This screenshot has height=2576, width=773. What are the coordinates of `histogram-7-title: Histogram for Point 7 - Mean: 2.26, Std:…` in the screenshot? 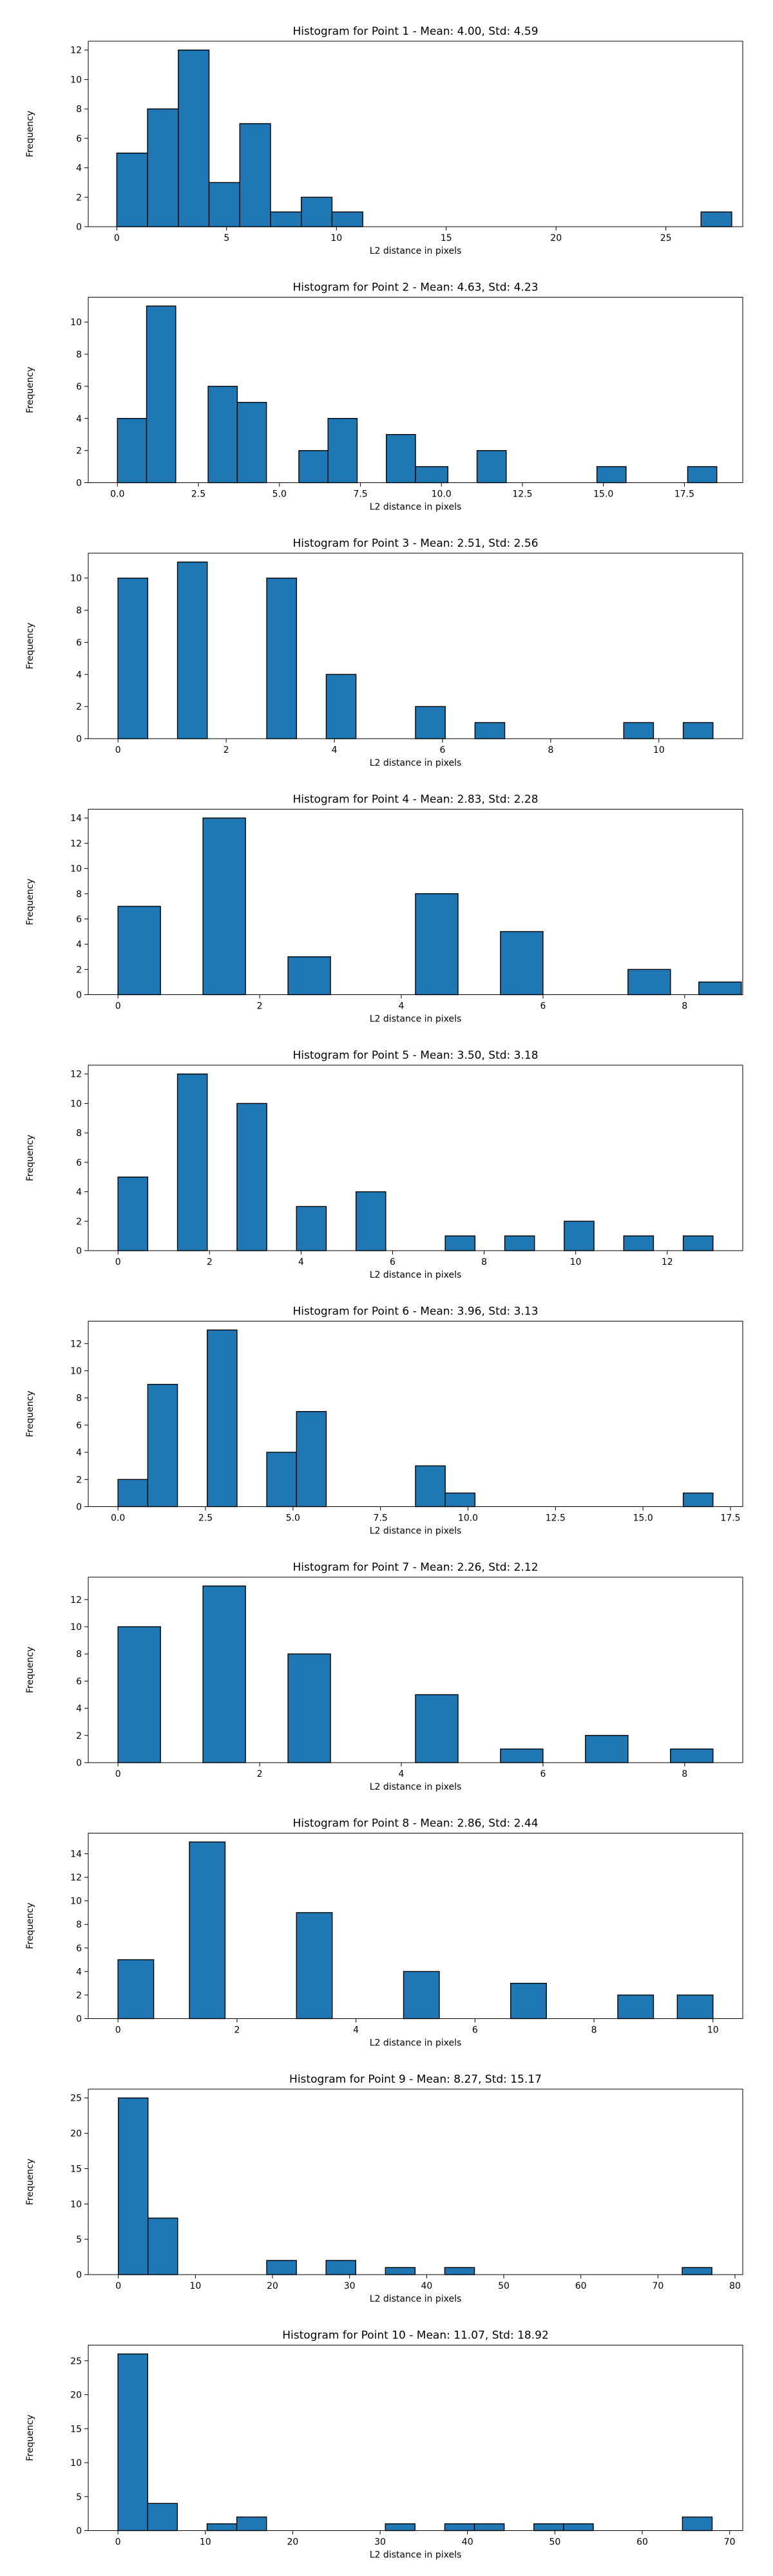 It's located at (415, 1568).